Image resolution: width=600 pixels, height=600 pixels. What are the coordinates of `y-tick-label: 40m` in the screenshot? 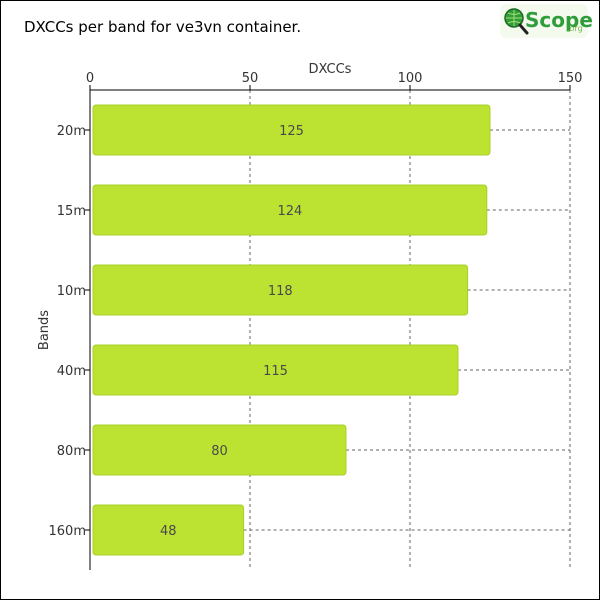 It's located at (71, 371).